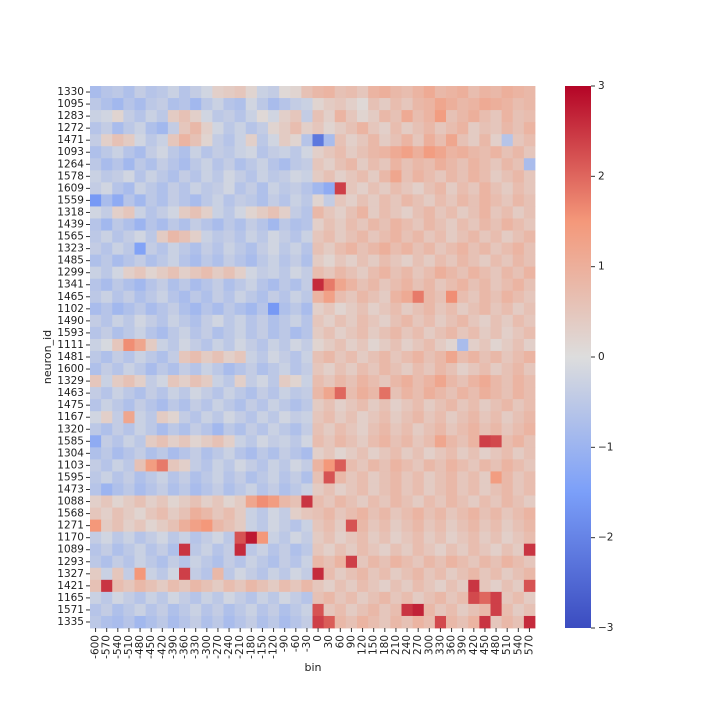  I want to click on y-tick-label: 1088, so click(70, 502).